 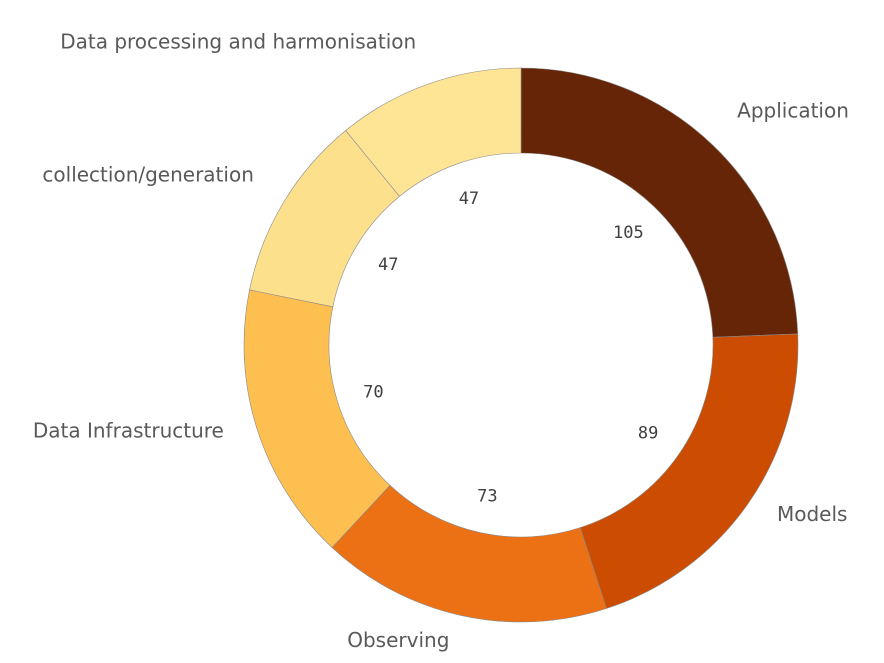 What do you see at coordinates (793, 111) in the screenshot?
I see `category-label: Application` at bounding box center [793, 111].